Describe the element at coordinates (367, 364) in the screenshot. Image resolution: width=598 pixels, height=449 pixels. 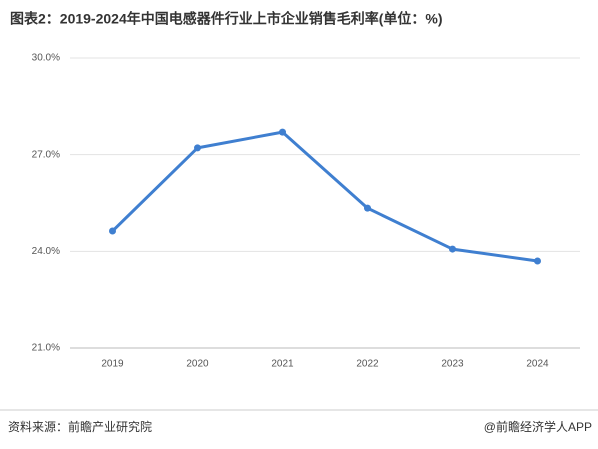
I see `x-tick-label: 2022` at that location.